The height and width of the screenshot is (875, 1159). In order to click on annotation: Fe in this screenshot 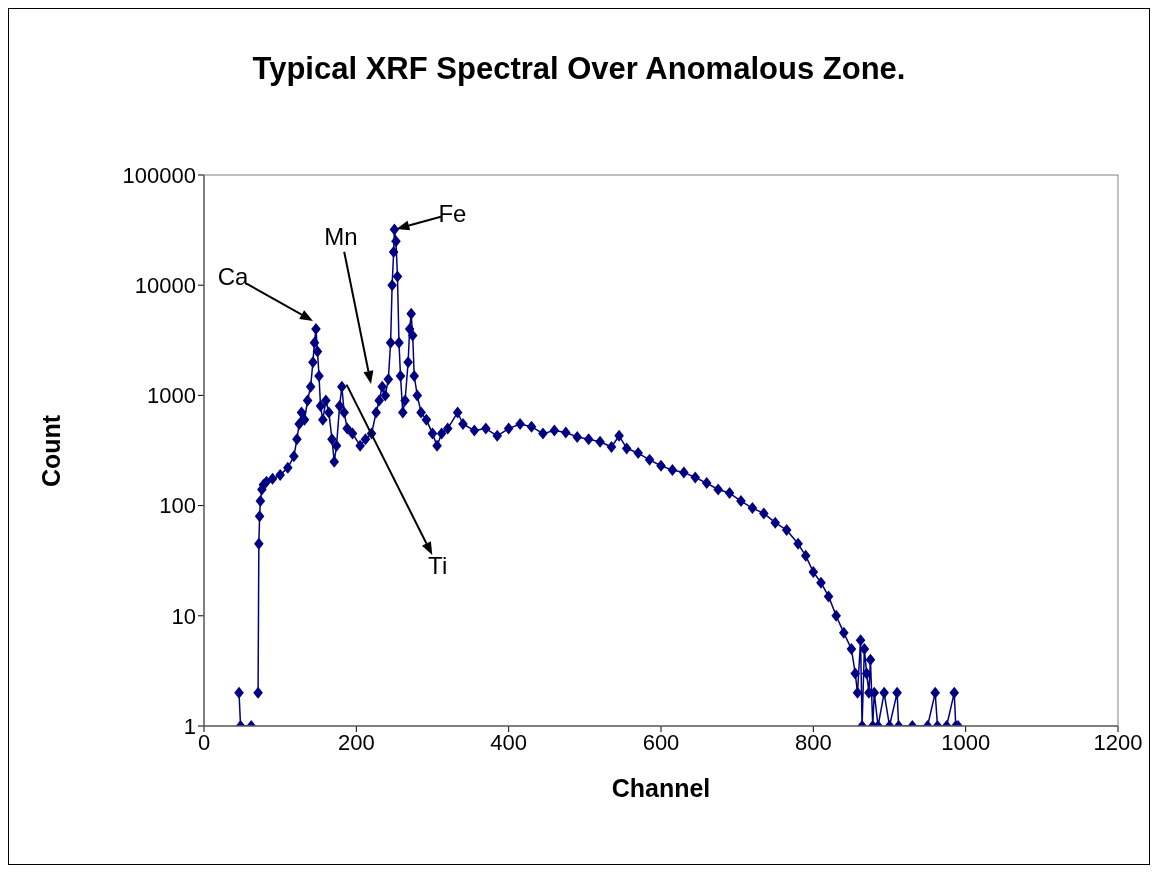, I will do `click(452, 214)`.